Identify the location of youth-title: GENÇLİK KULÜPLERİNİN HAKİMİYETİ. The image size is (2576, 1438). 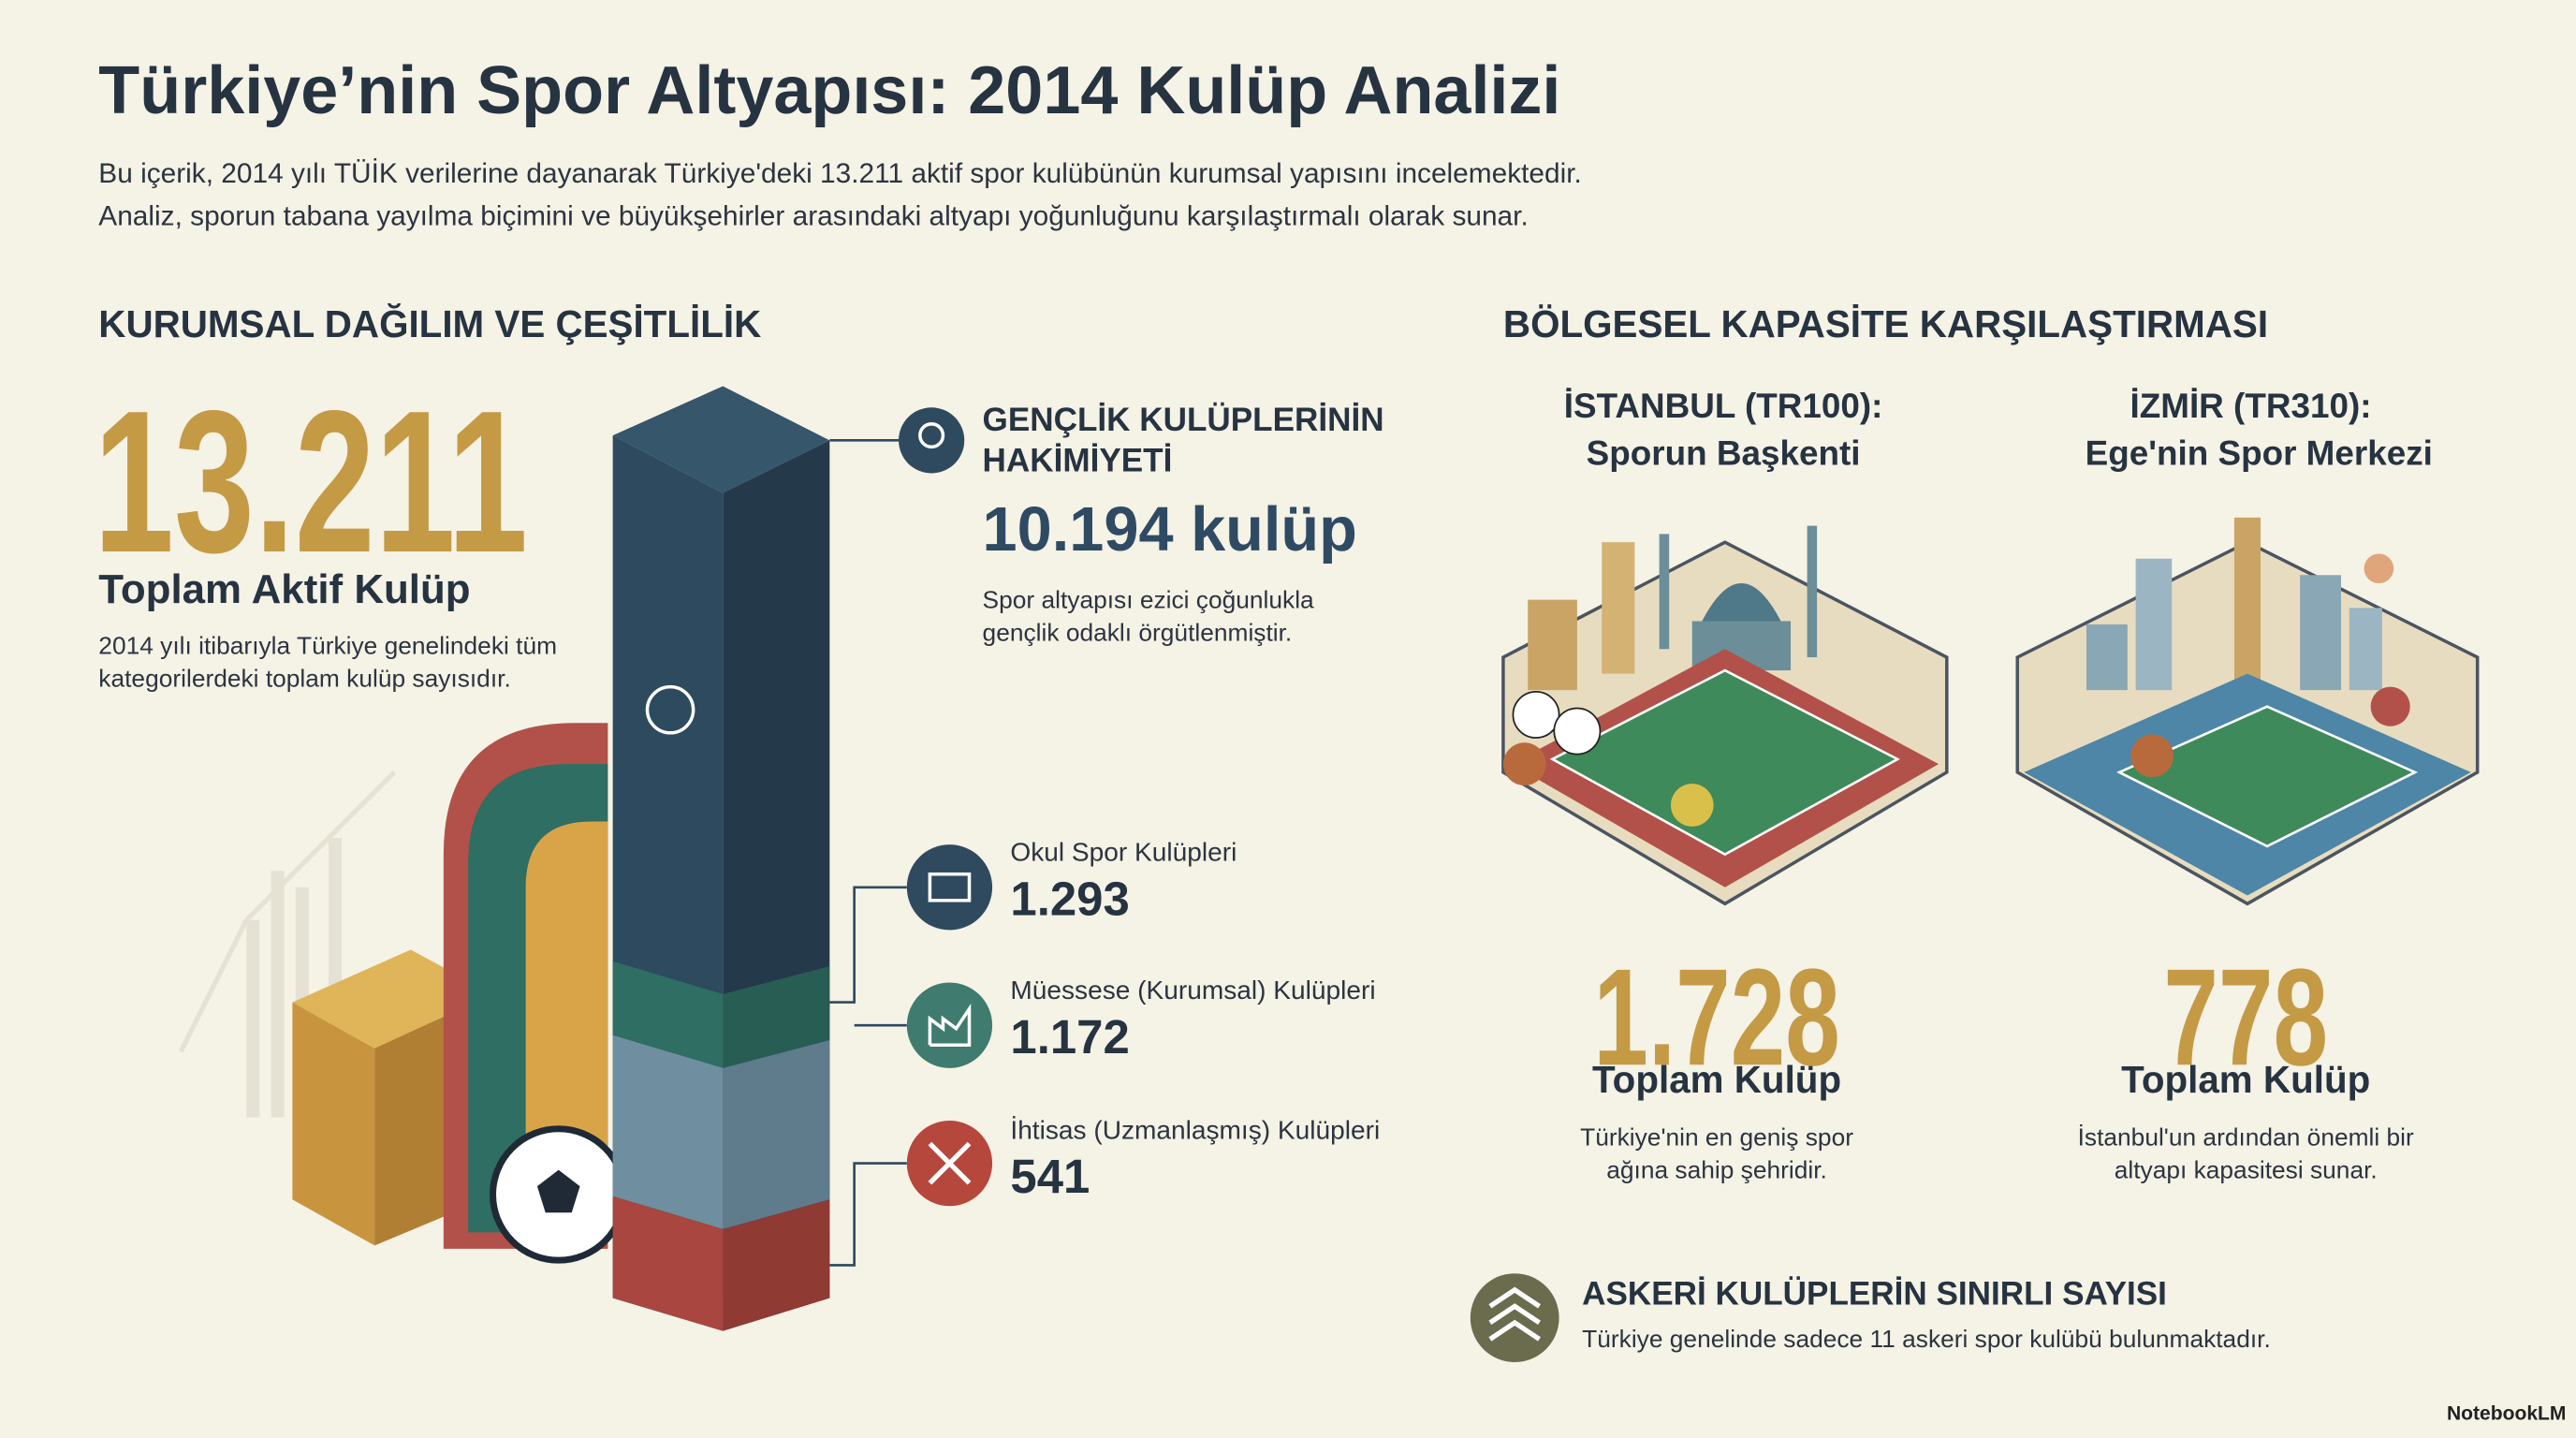
(1183, 441).